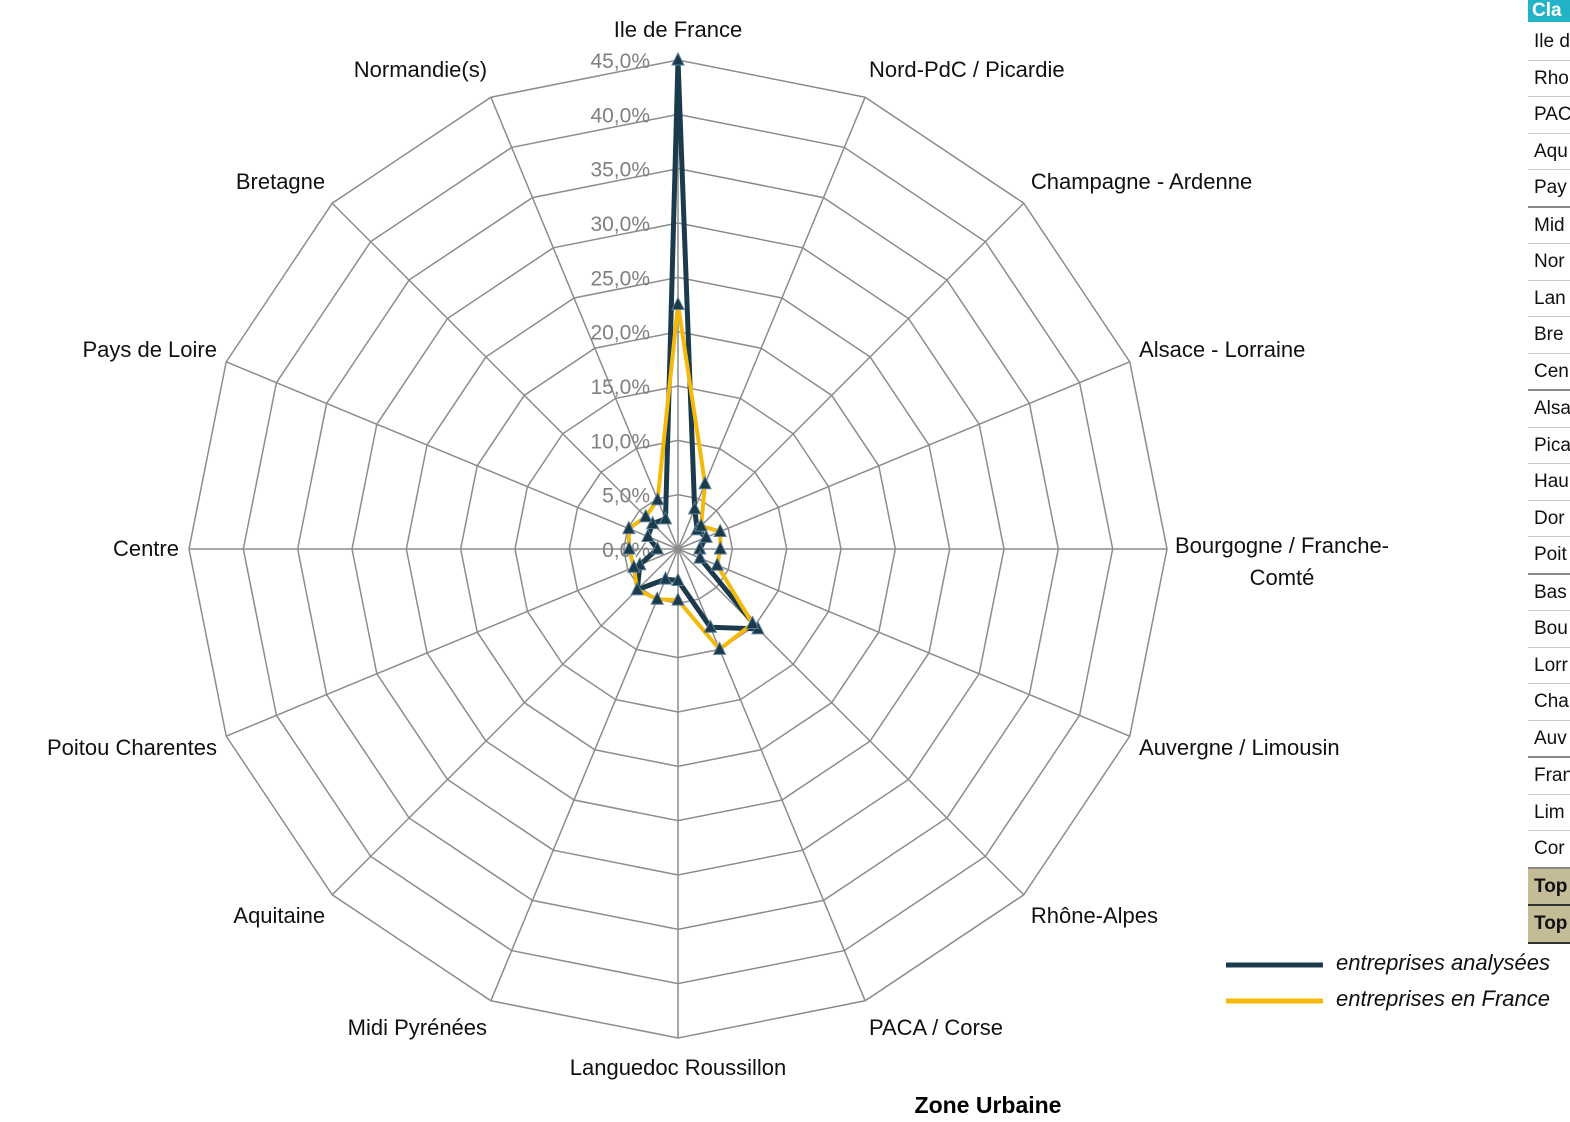 The image size is (1570, 1122). I want to click on table-cell: Dor, so click(1549, 519).